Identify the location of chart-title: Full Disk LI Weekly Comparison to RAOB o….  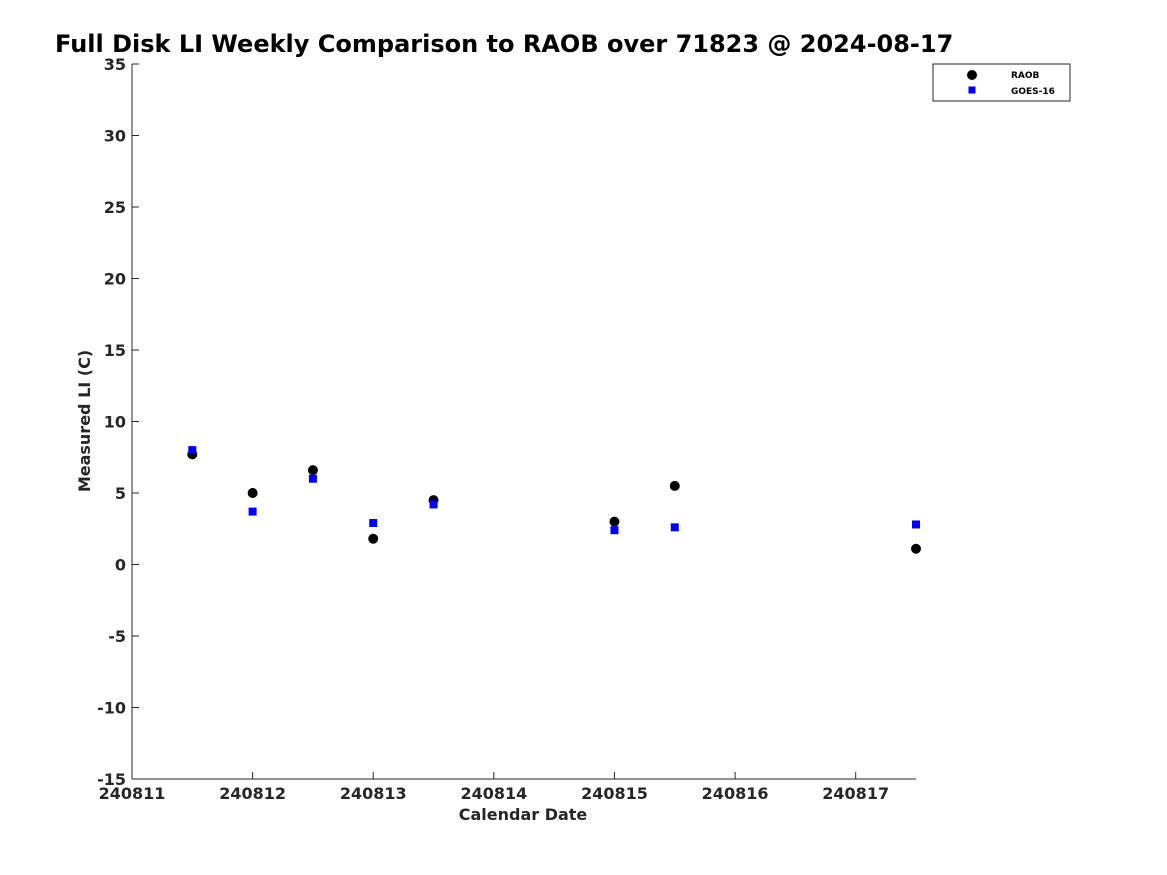
(504, 44).